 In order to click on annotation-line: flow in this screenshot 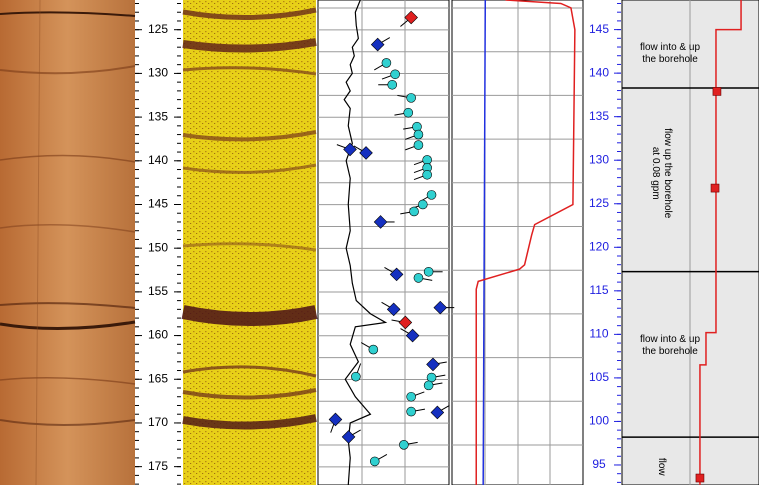, I will do `click(661, 467)`.